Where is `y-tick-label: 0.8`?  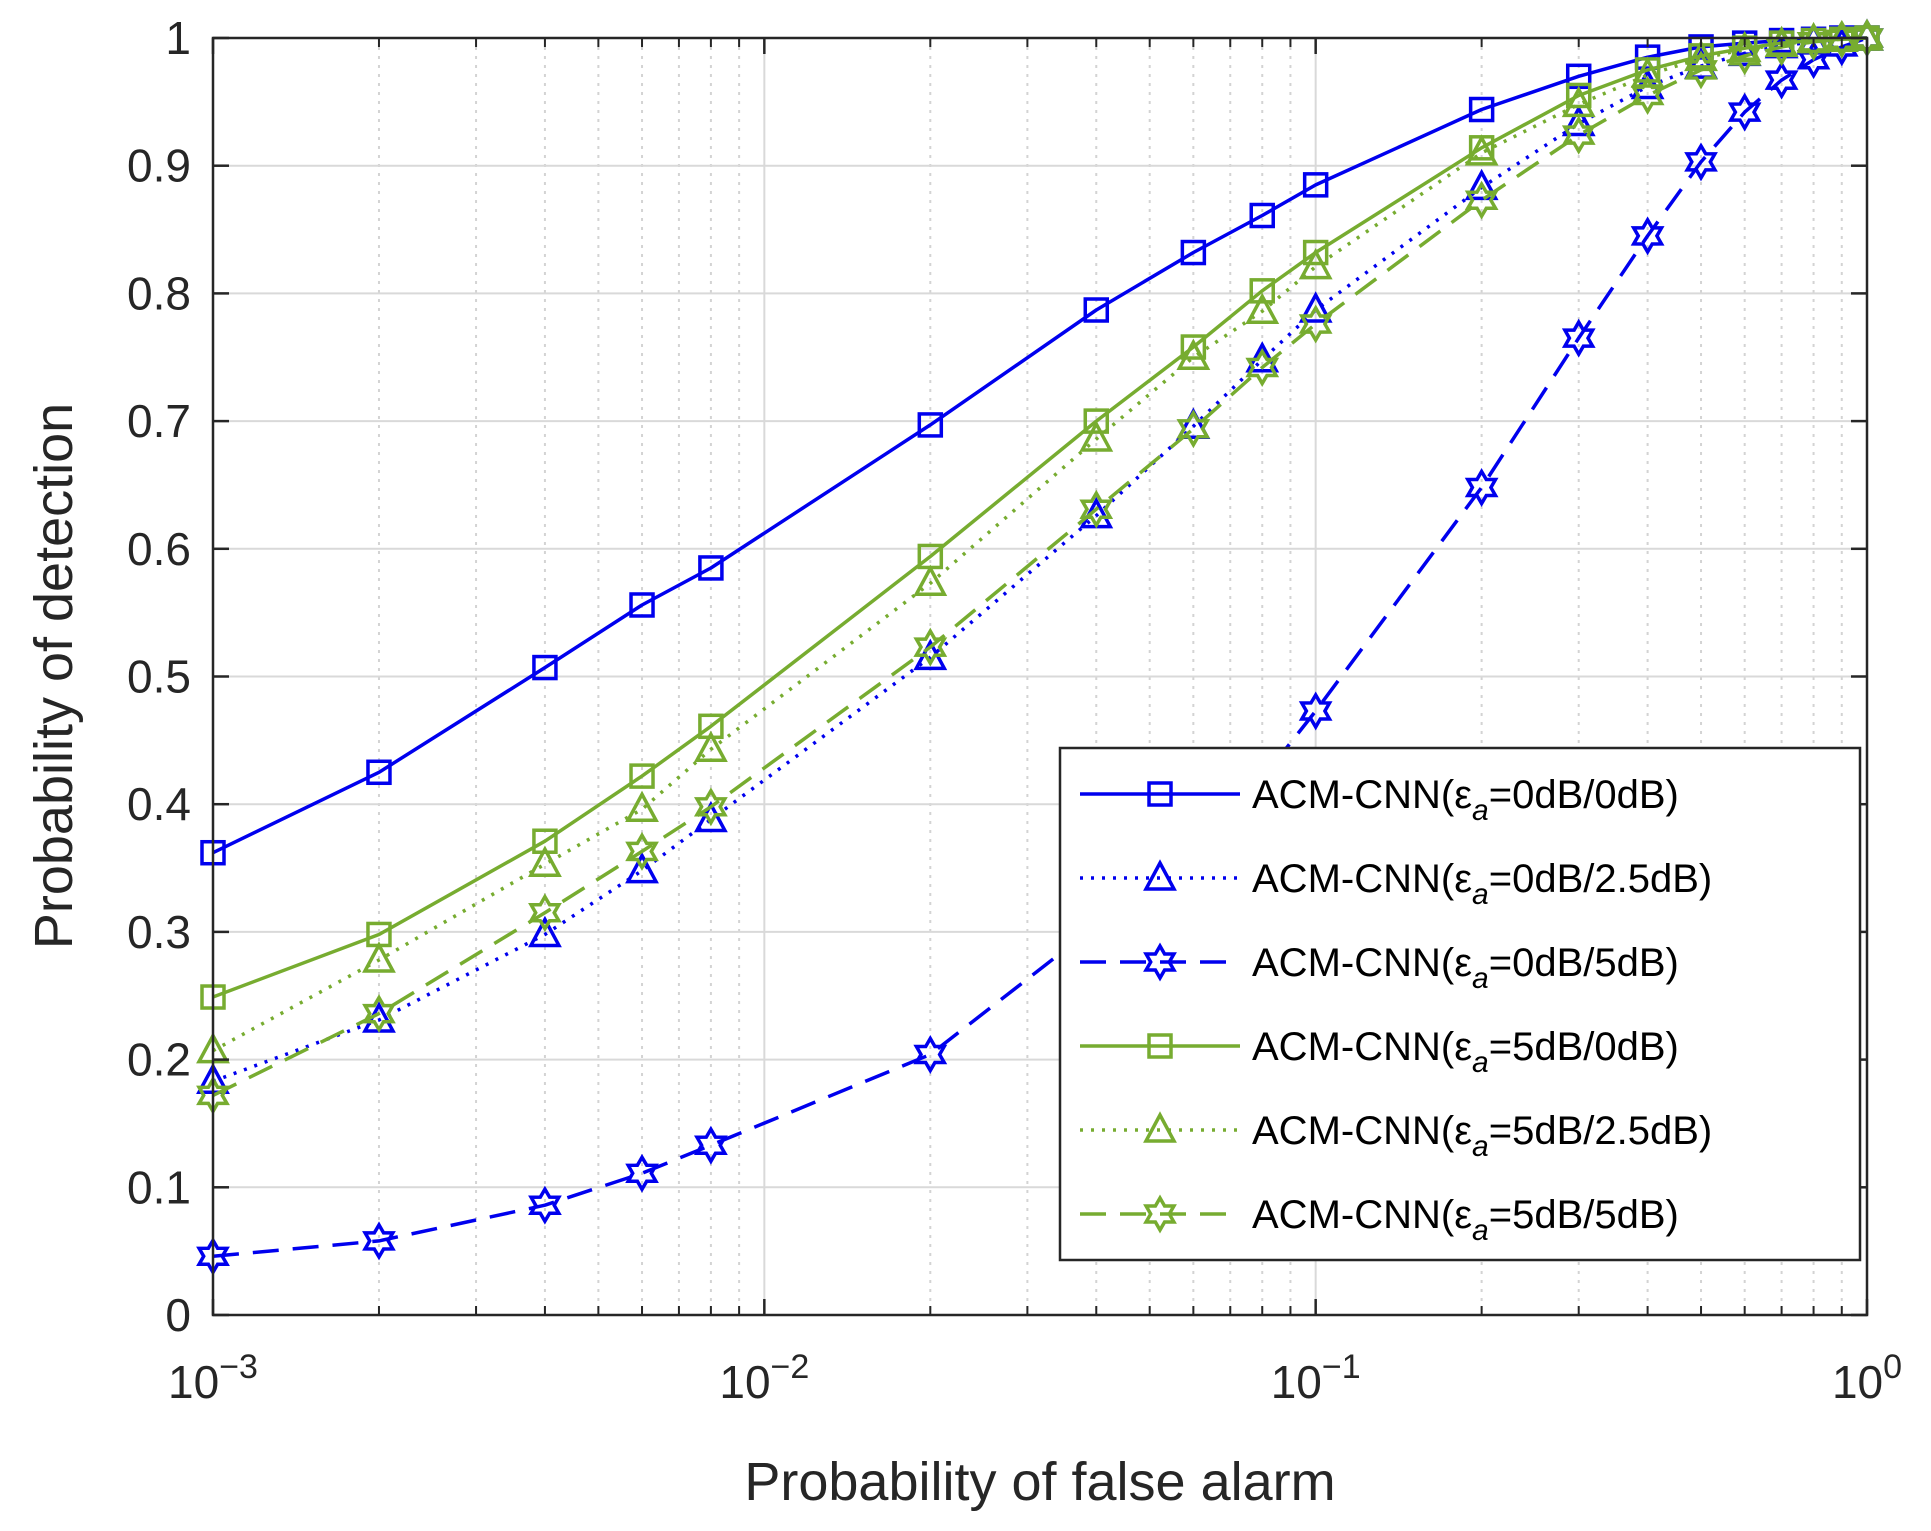 y-tick-label: 0.8 is located at coordinates (159, 293).